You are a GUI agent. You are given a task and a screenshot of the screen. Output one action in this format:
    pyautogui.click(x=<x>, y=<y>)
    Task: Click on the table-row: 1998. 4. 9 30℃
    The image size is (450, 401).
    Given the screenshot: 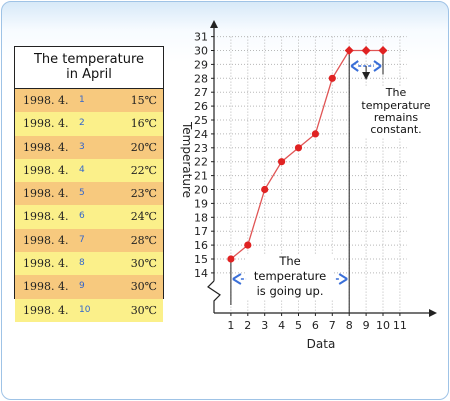 What is the action you would take?
    pyautogui.click(x=89, y=287)
    